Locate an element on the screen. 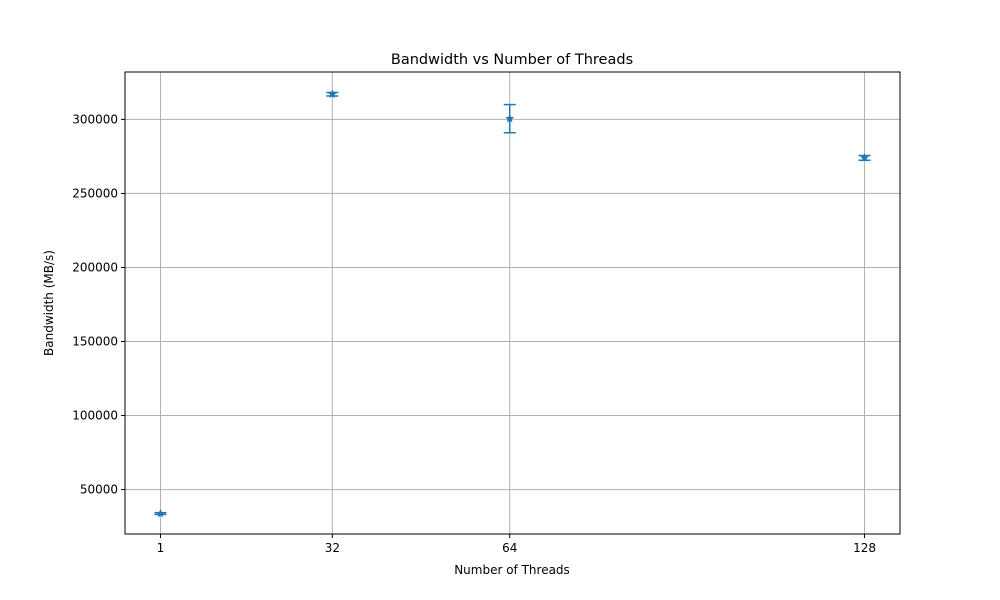 This screenshot has height=600, width=1000. chart-title: Bandwidth vs Number of Threads is located at coordinates (512, 60).